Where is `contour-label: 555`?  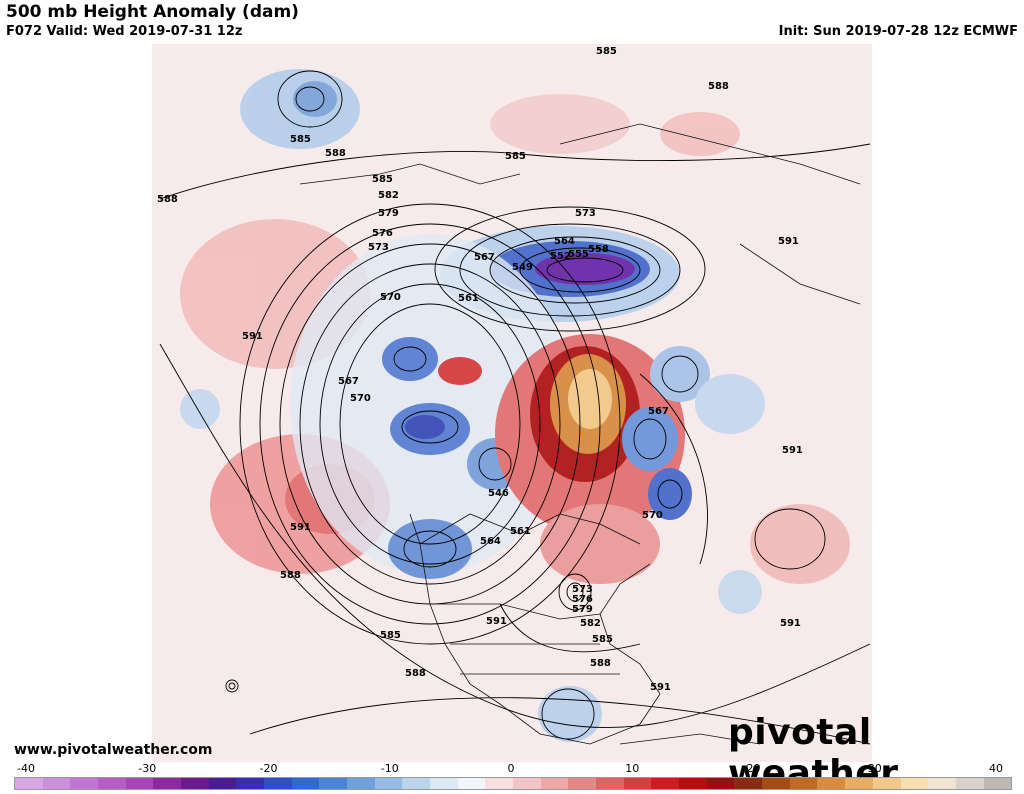
contour-label: 555 is located at coordinates (578, 254).